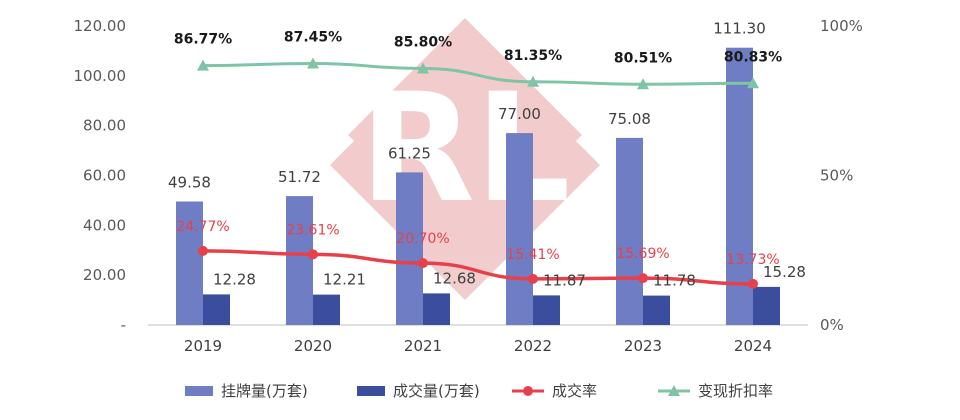 This screenshot has height=420, width=960. Describe the element at coordinates (464, 149) in the screenshot. I see `watermark-text: RL` at that location.